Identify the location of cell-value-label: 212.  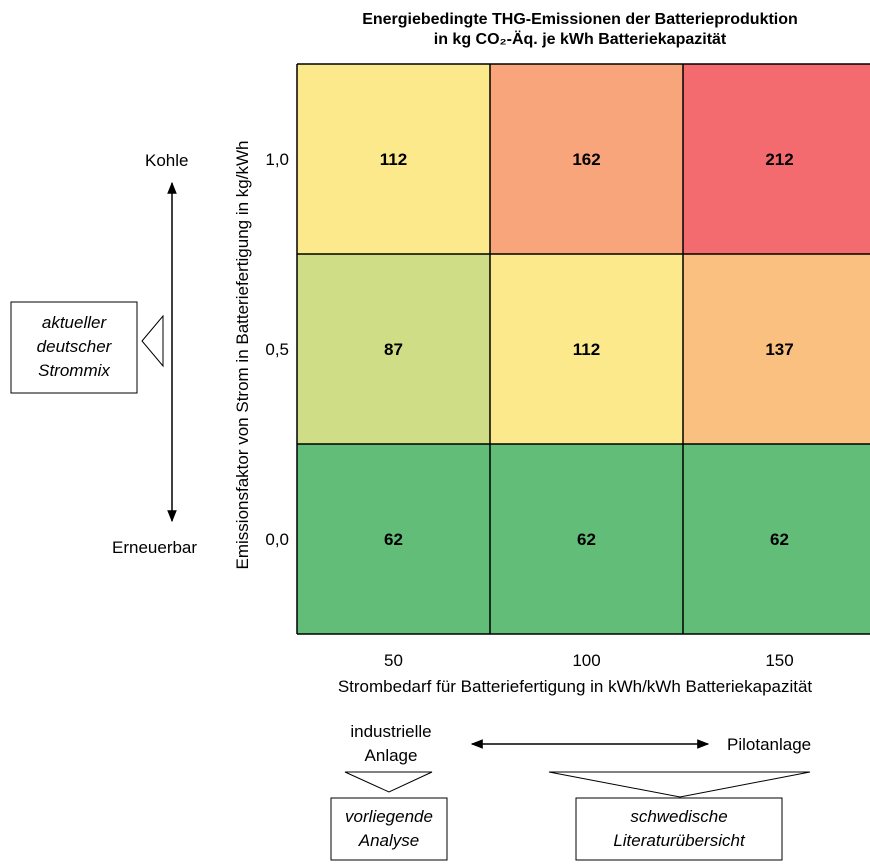
(779, 159).